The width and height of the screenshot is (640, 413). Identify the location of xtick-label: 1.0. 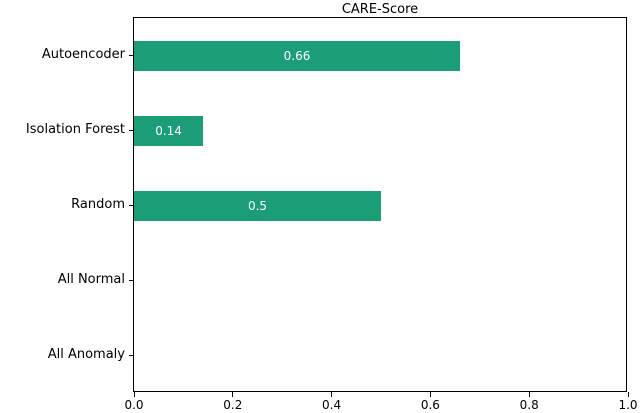
(628, 405).